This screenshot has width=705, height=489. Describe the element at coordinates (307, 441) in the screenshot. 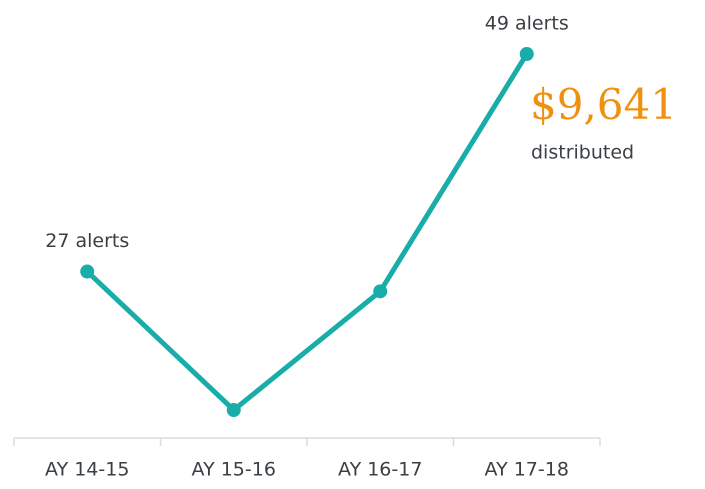

I see `x-axis` at that location.